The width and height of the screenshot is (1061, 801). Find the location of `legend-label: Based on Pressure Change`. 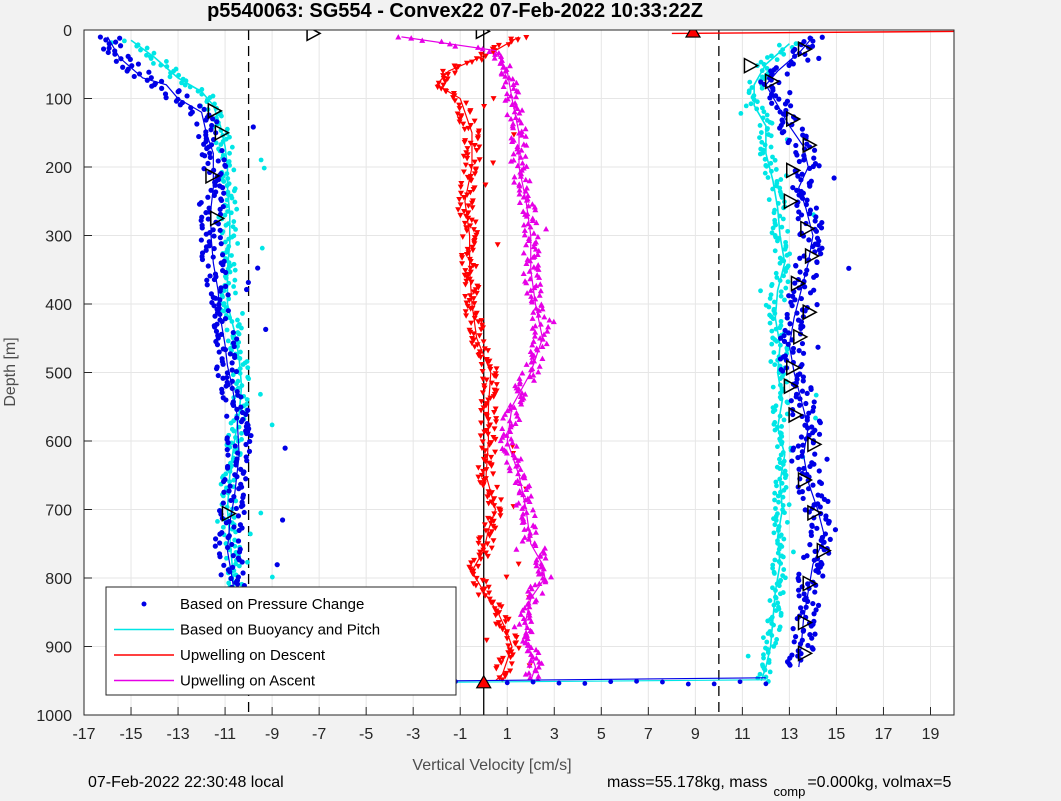

legend-label: Based on Pressure Change is located at coordinates (272, 604).